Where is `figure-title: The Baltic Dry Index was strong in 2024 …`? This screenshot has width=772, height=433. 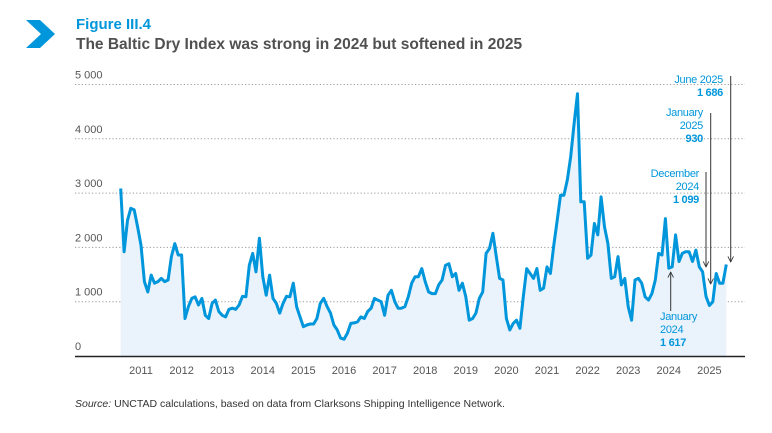 figure-title: The Baltic Dry Index was strong in 2024 … is located at coordinates (299, 44).